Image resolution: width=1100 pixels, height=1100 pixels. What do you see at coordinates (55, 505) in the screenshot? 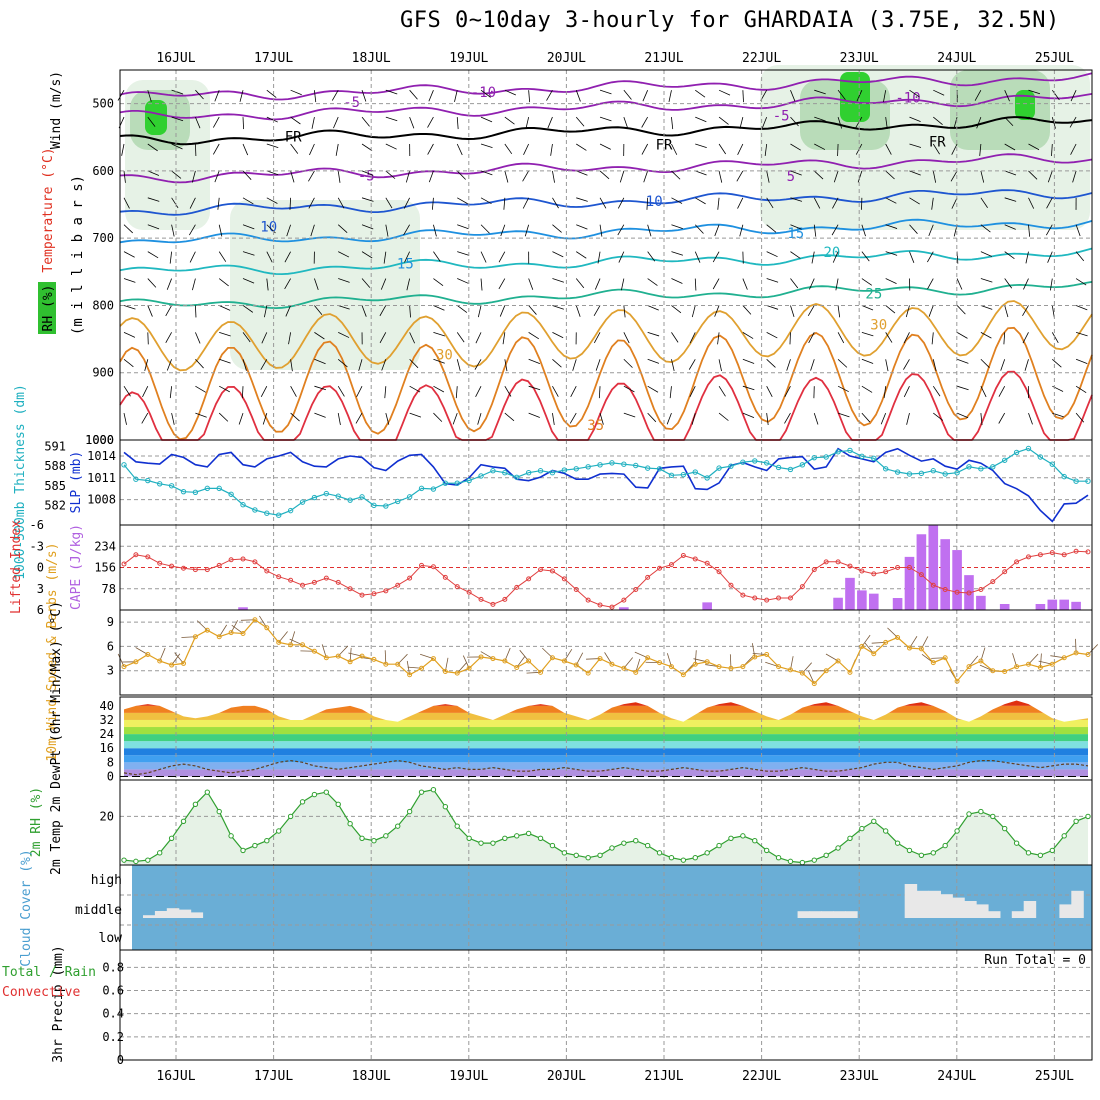
I see `thickness-tick-label: 582` at bounding box center [55, 505].